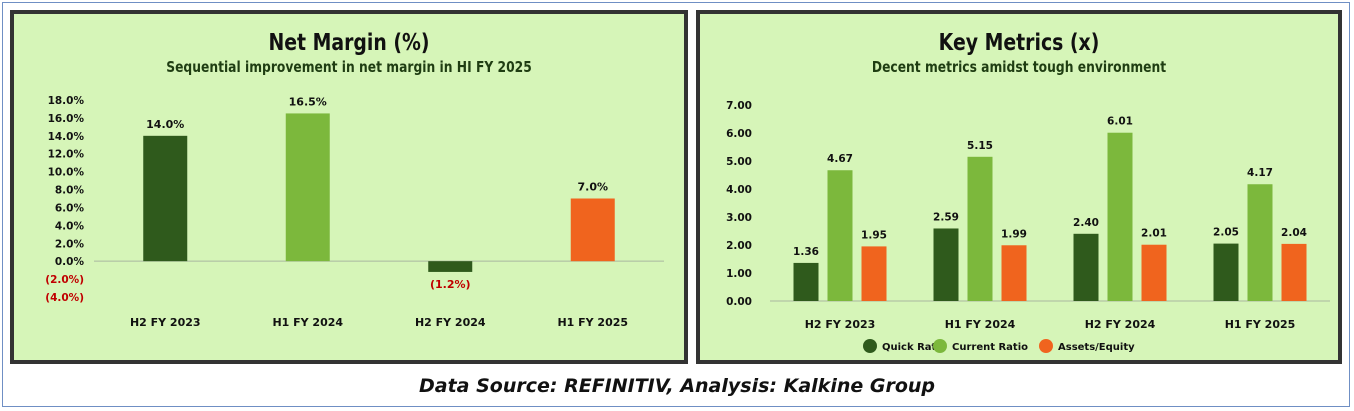 This screenshot has width=1354, height=411. What do you see at coordinates (739, 134) in the screenshot?
I see `y-tick-label: 6.00` at bounding box center [739, 134].